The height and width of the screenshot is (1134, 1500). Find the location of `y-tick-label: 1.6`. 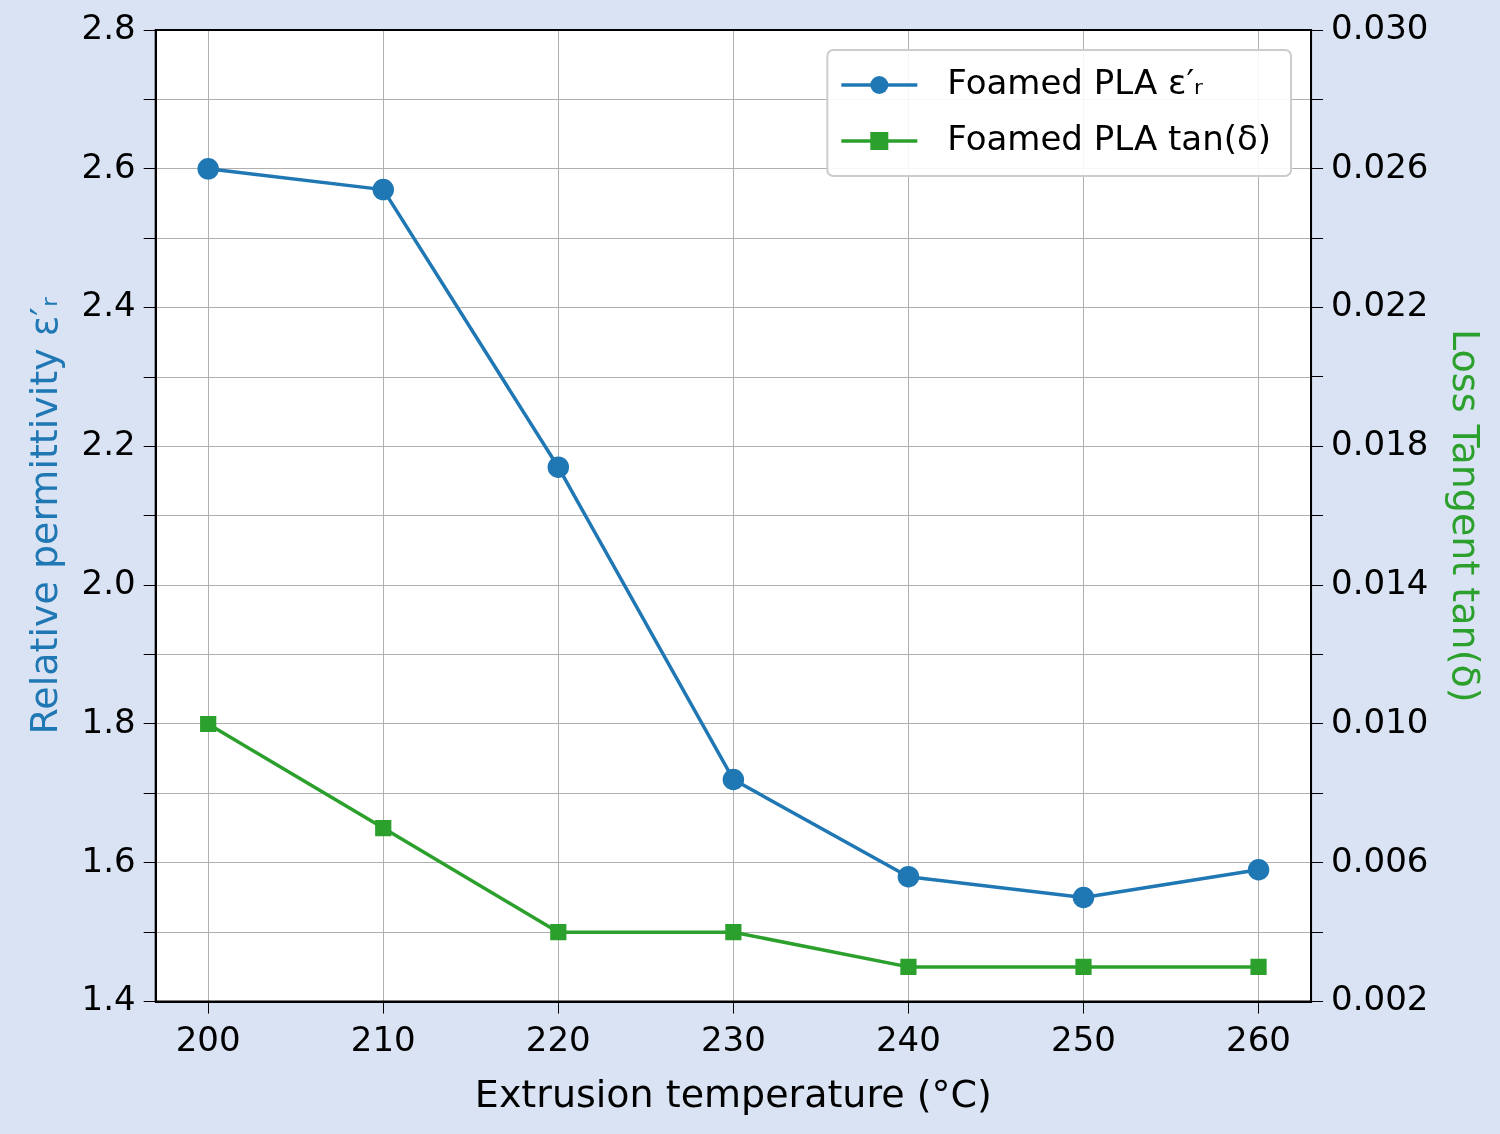

y-tick-label: 1.6 is located at coordinates (108, 859).